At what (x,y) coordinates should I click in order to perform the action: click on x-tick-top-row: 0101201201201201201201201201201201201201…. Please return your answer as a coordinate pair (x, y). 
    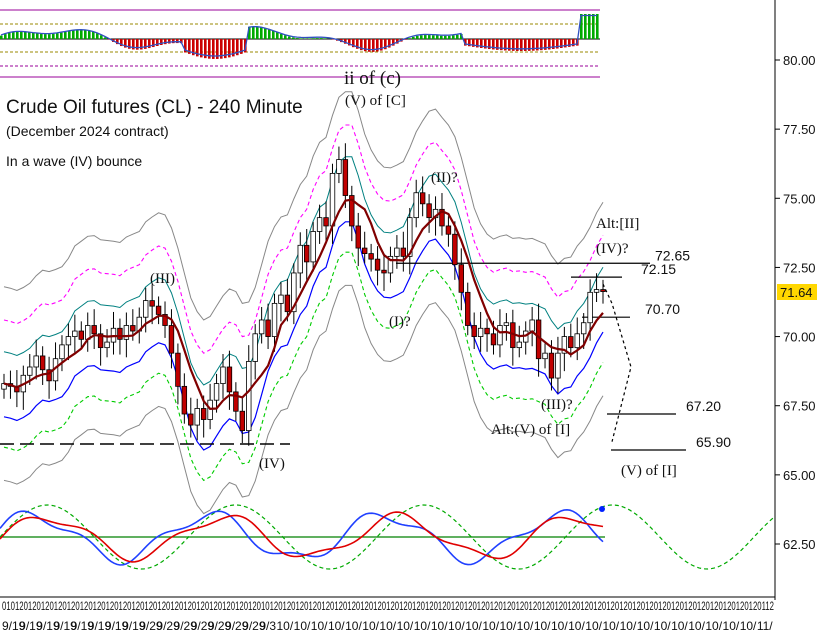
    Looking at the image, I should click on (388, 606).